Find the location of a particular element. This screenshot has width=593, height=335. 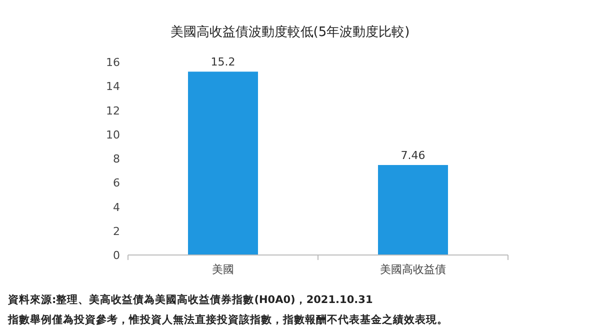

data-label: 15.2 is located at coordinates (223, 62).